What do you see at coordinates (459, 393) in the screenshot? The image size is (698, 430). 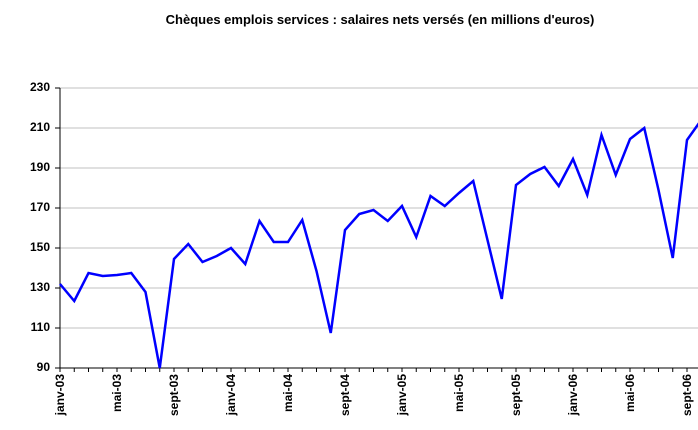 I see `x-tick-label: mai-05` at bounding box center [459, 393].